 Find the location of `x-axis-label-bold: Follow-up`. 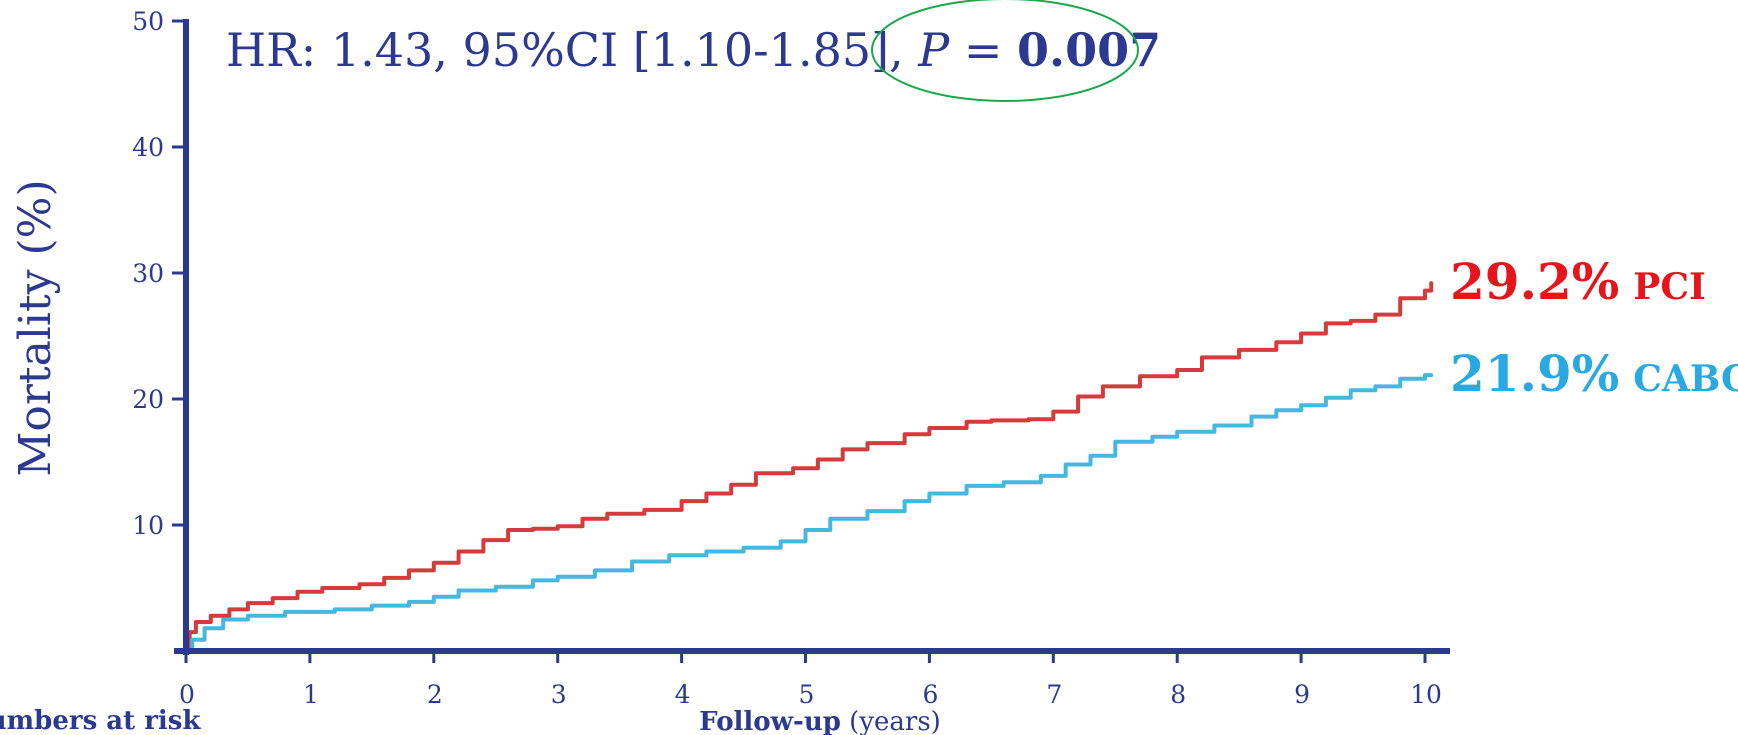

x-axis-label-bold: Follow-up is located at coordinates (770, 721).